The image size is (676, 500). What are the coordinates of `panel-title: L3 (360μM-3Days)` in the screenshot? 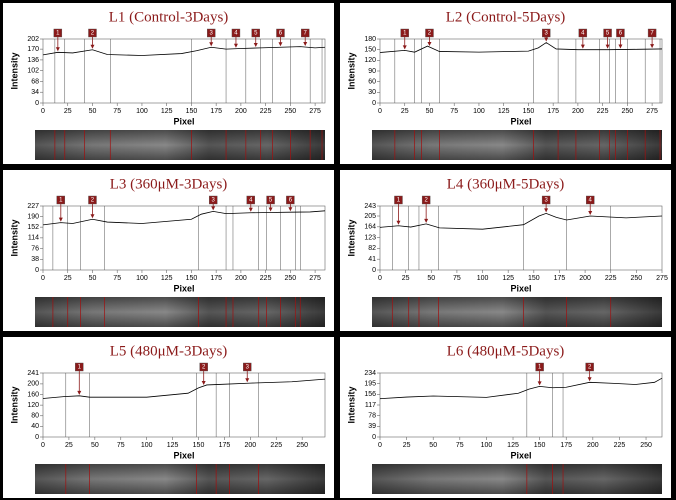 It's located at (169, 184).